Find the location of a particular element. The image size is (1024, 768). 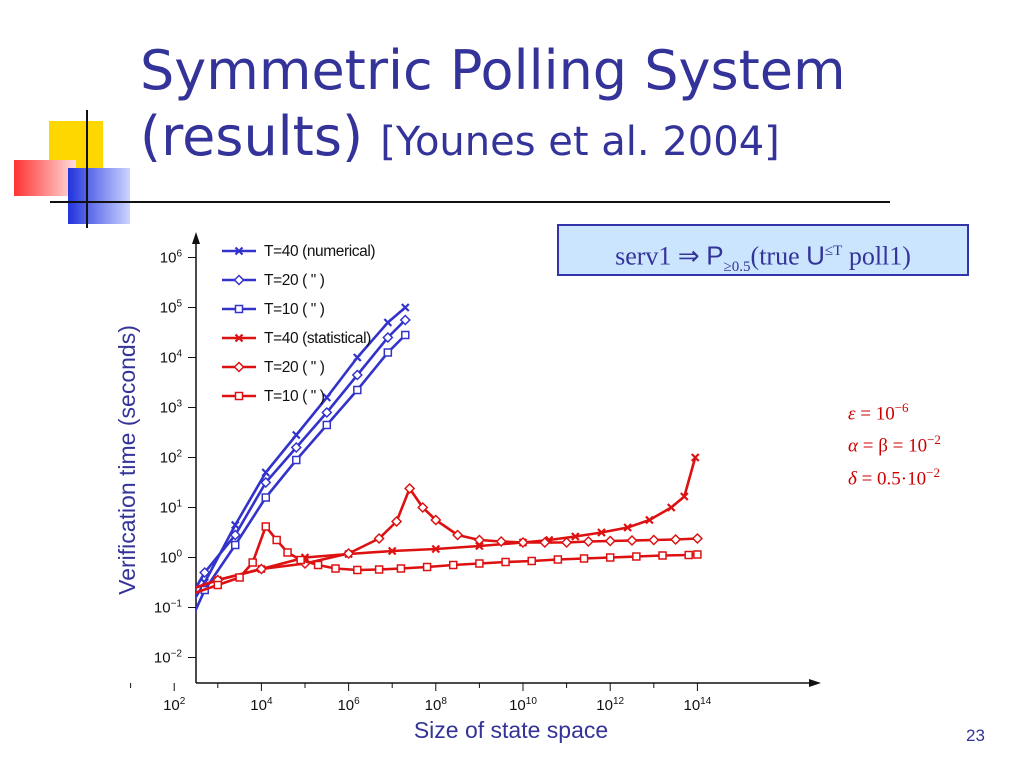

param-delta: δ = 0.5·10−2 is located at coordinates (894, 476).